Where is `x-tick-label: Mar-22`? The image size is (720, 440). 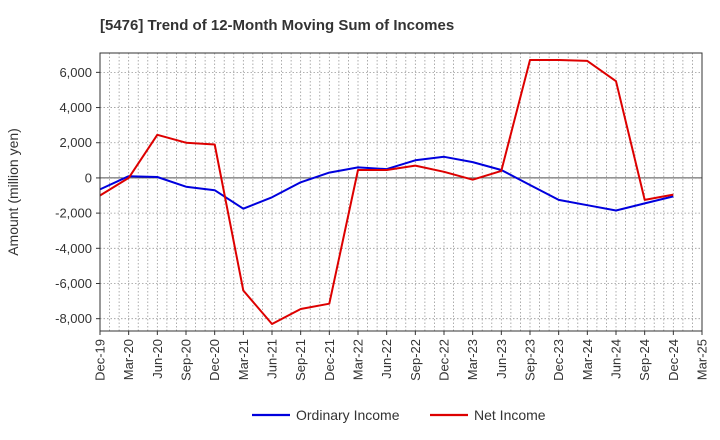 x-tick-label: Mar-22 is located at coordinates (358, 359).